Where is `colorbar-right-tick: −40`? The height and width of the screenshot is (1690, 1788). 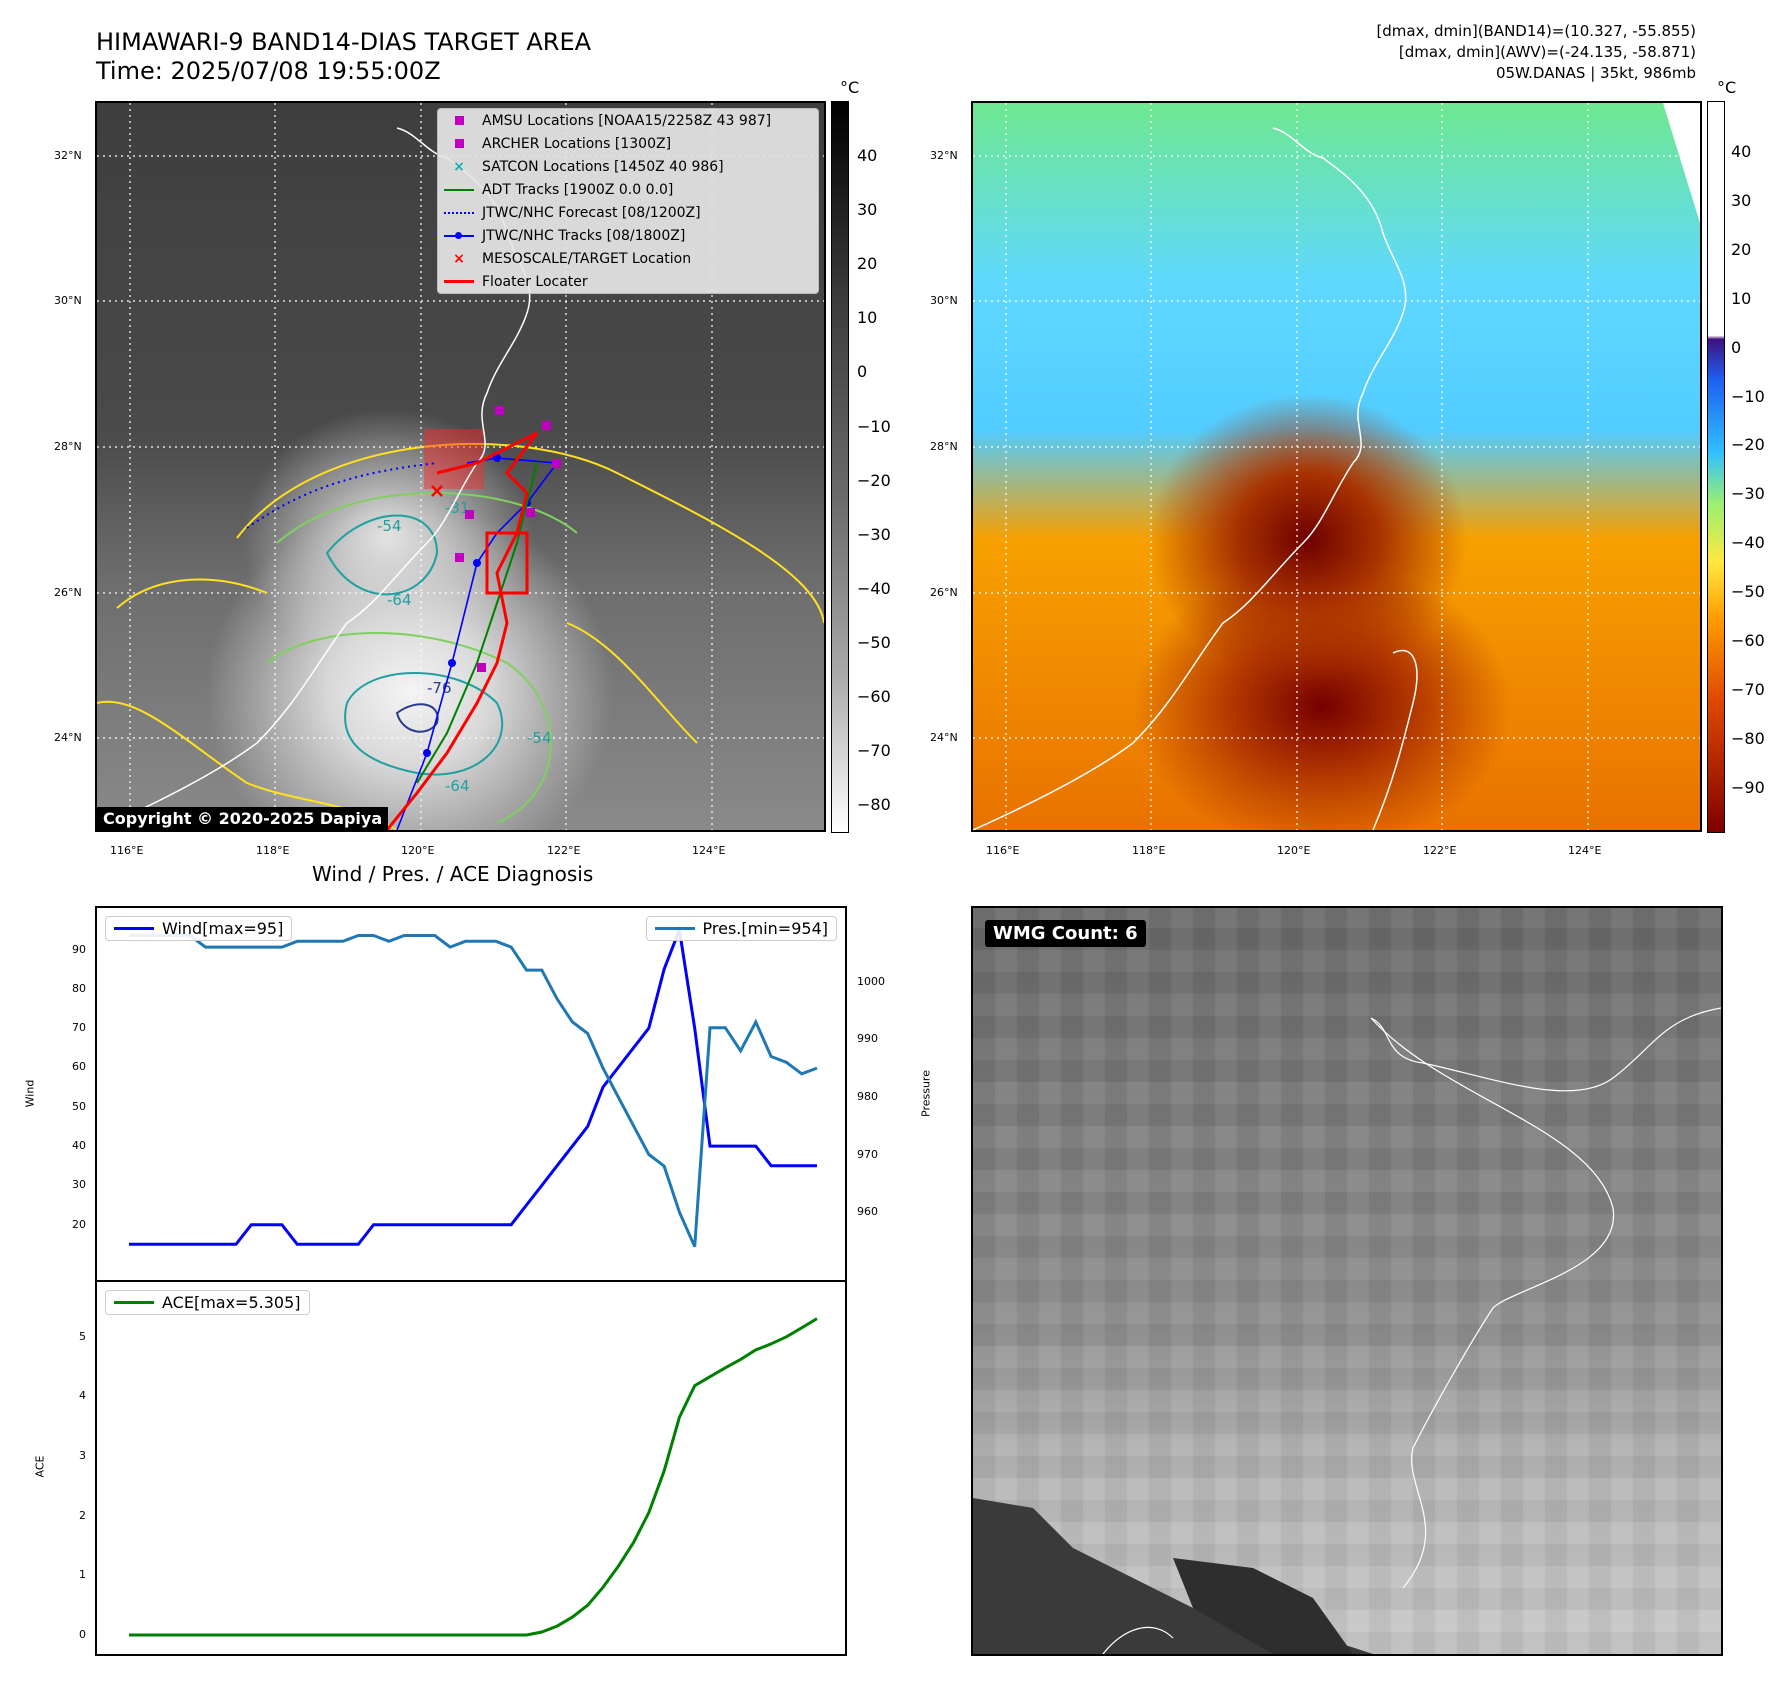 colorbar-right-tick: −40 is located at coordinates (1748, 543).